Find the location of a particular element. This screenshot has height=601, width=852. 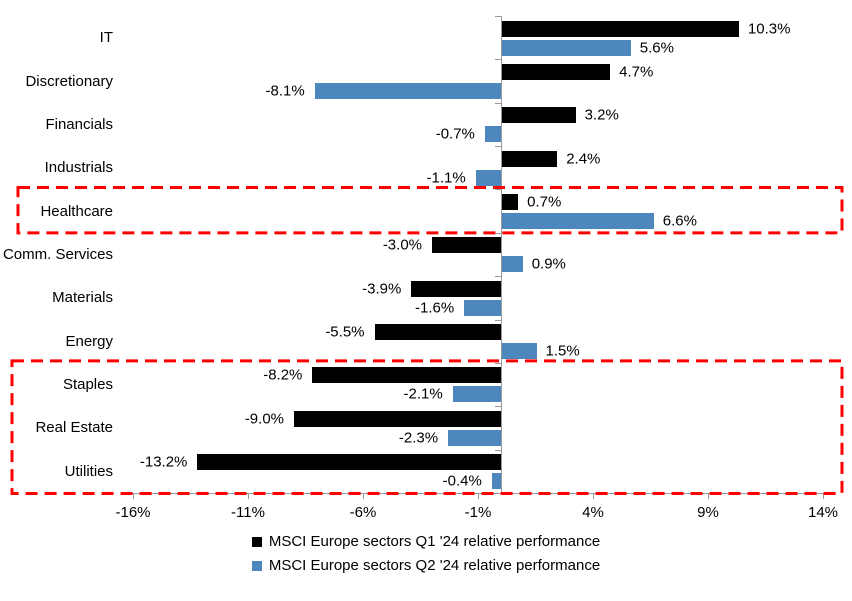

value-label-q1-comm-services: -3.0% is located at coordinates (402, 245).